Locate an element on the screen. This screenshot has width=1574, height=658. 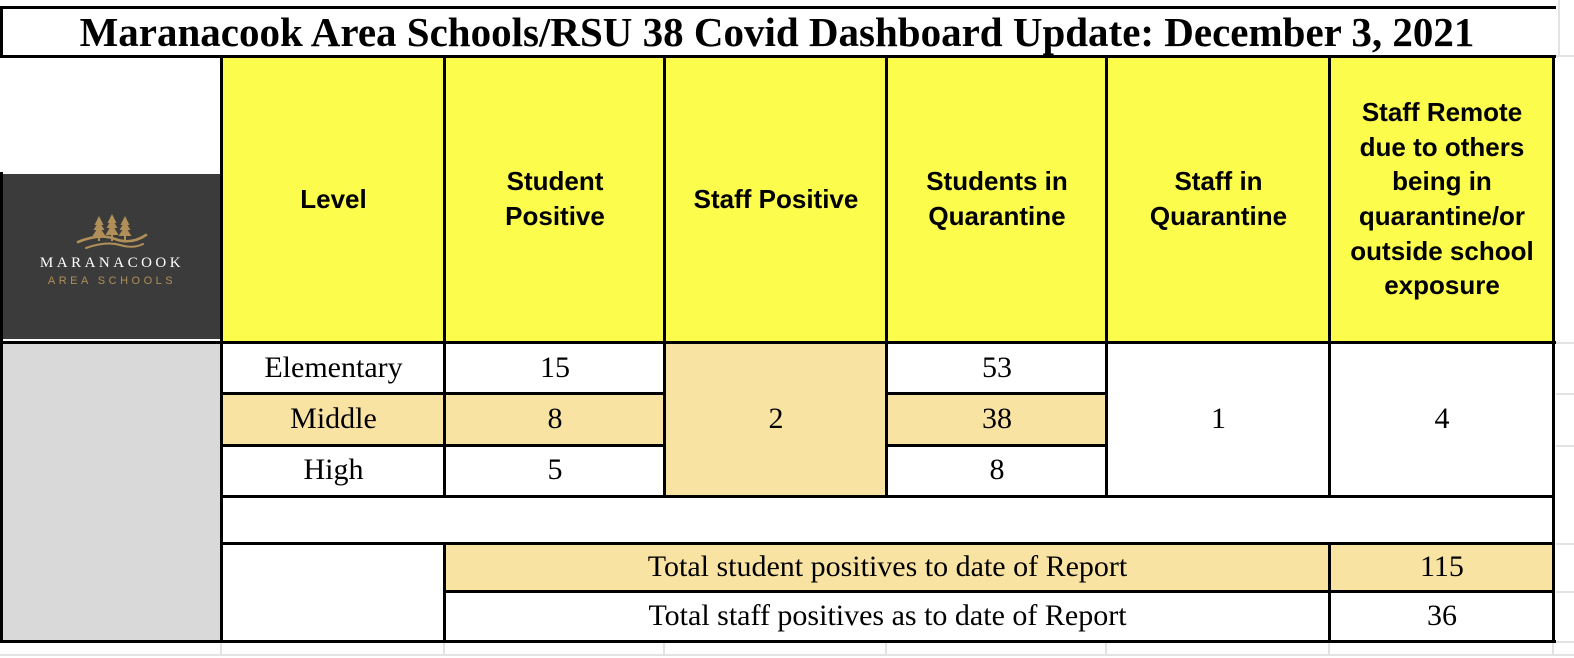
cell-student-positive-high: 5 is located at coordinates (555, 470).